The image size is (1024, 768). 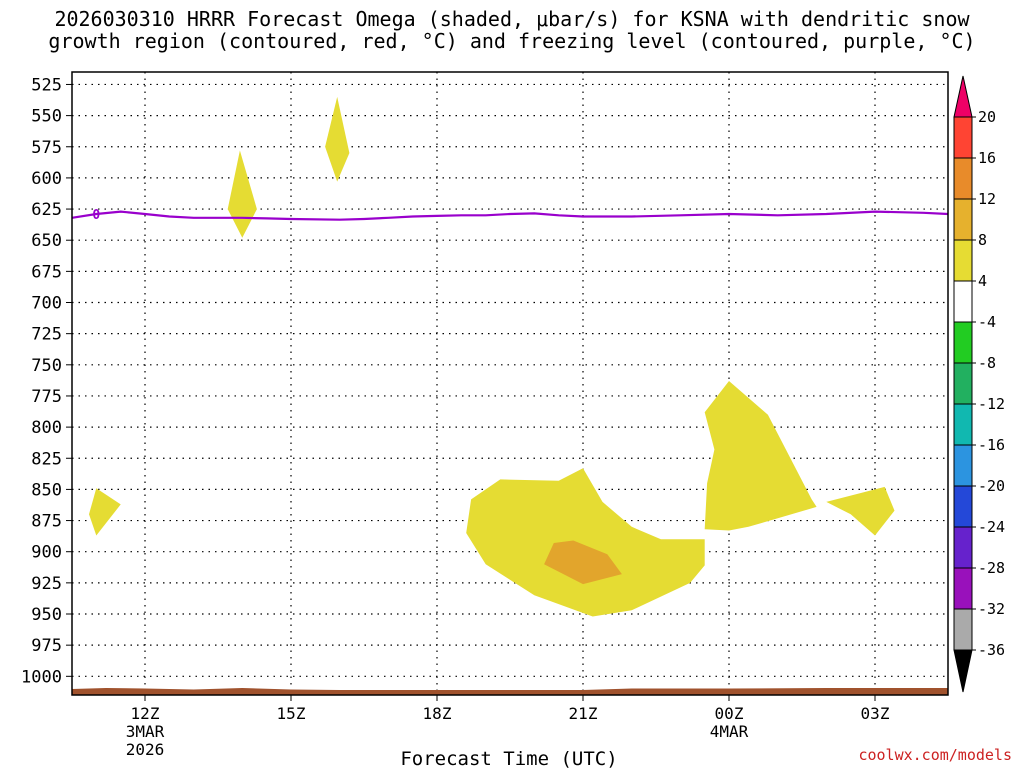 I want to click on credit-text: coolwx.com/models, so click(x=935, y=755).